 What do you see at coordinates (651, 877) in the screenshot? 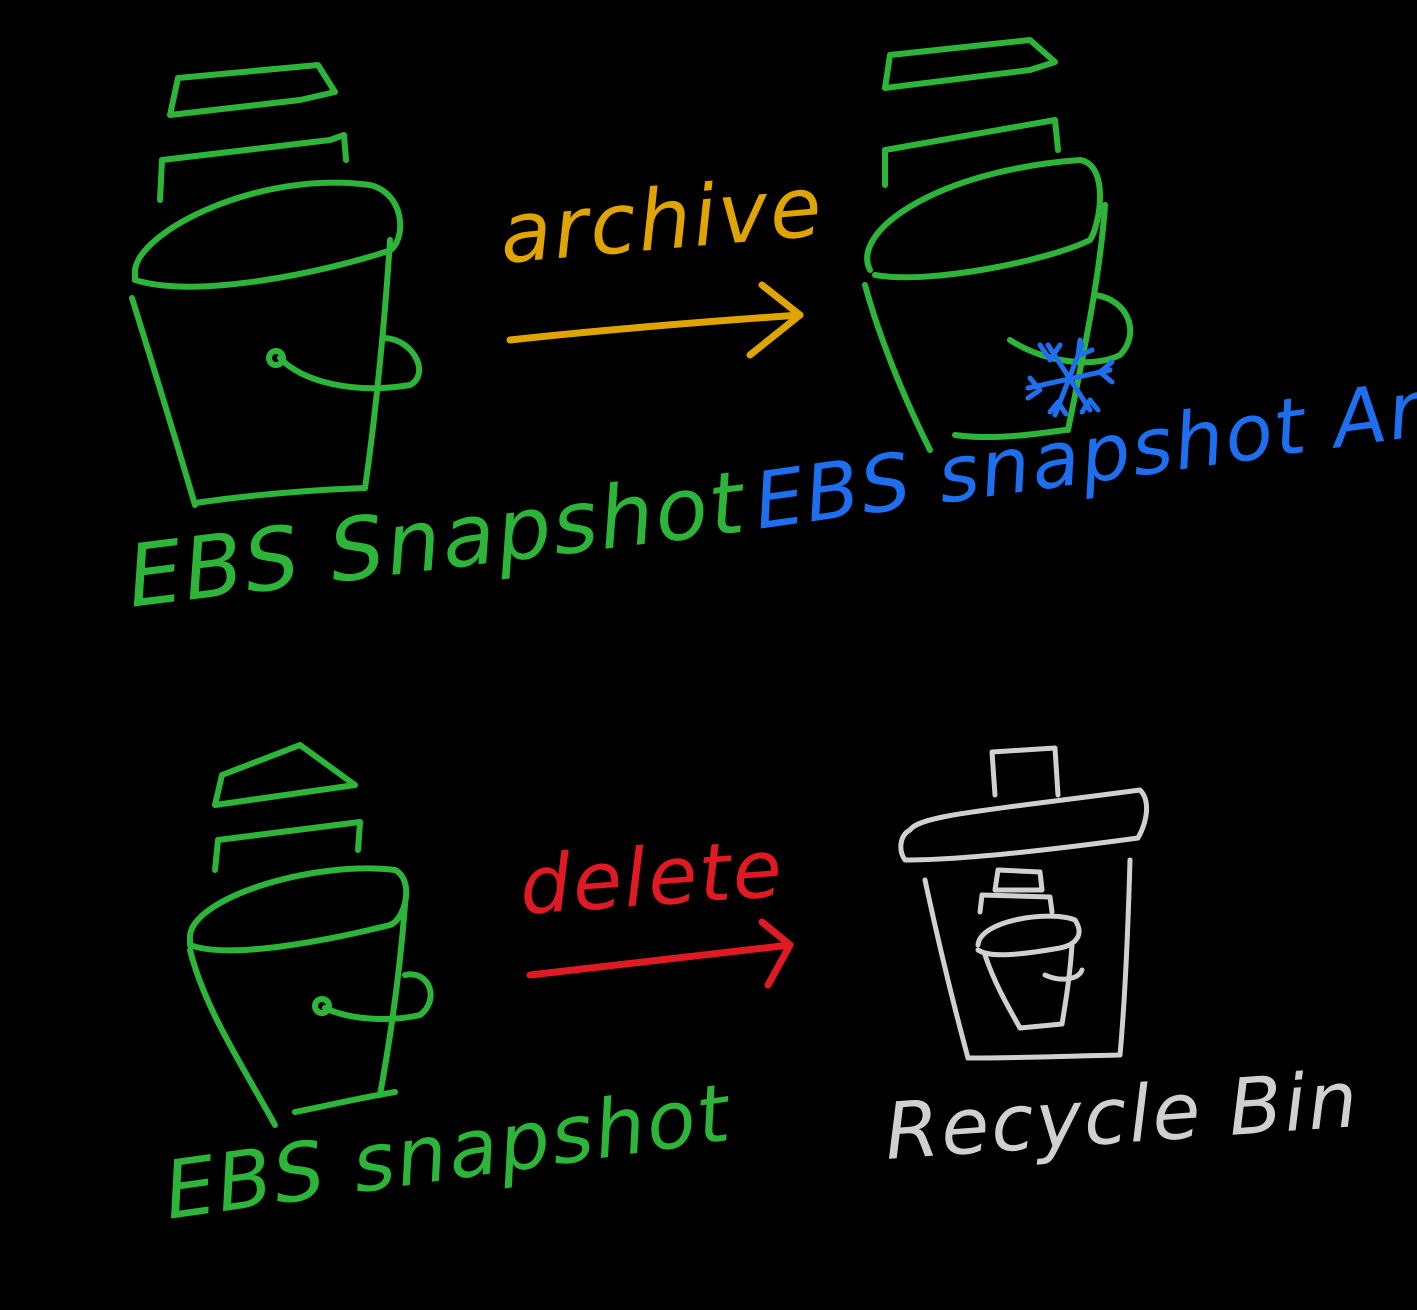
I see `edge-label-delete: delete` at bounding box center [651, 877].